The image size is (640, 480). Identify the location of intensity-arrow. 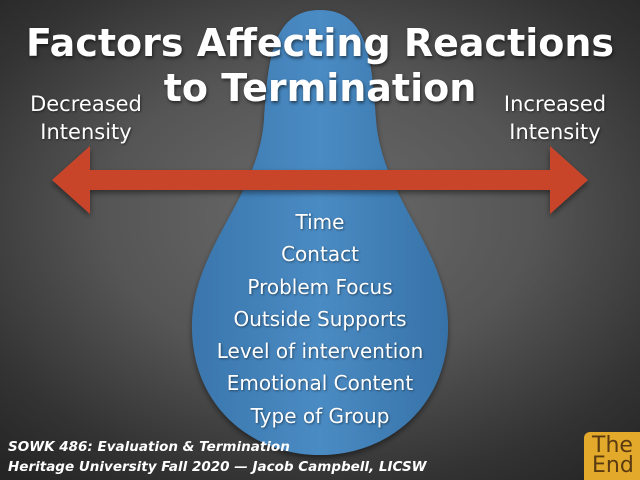
(320, 180).